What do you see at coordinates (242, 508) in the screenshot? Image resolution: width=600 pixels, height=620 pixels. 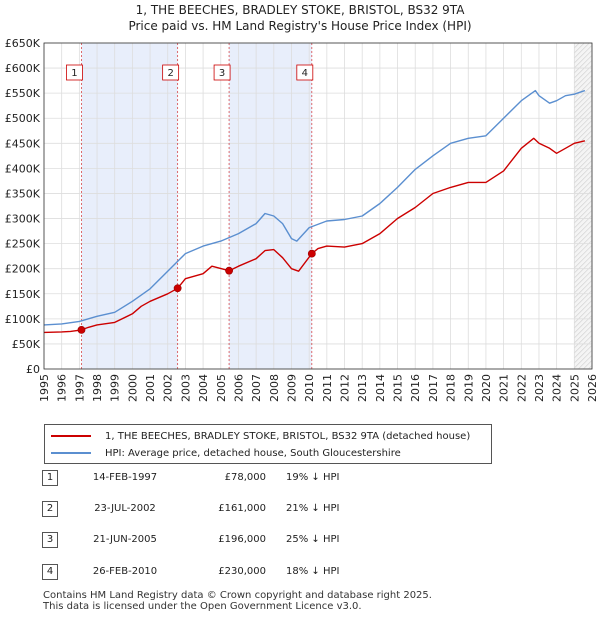 I see `sale-price: £161,000` at bounding box center [242, 508].